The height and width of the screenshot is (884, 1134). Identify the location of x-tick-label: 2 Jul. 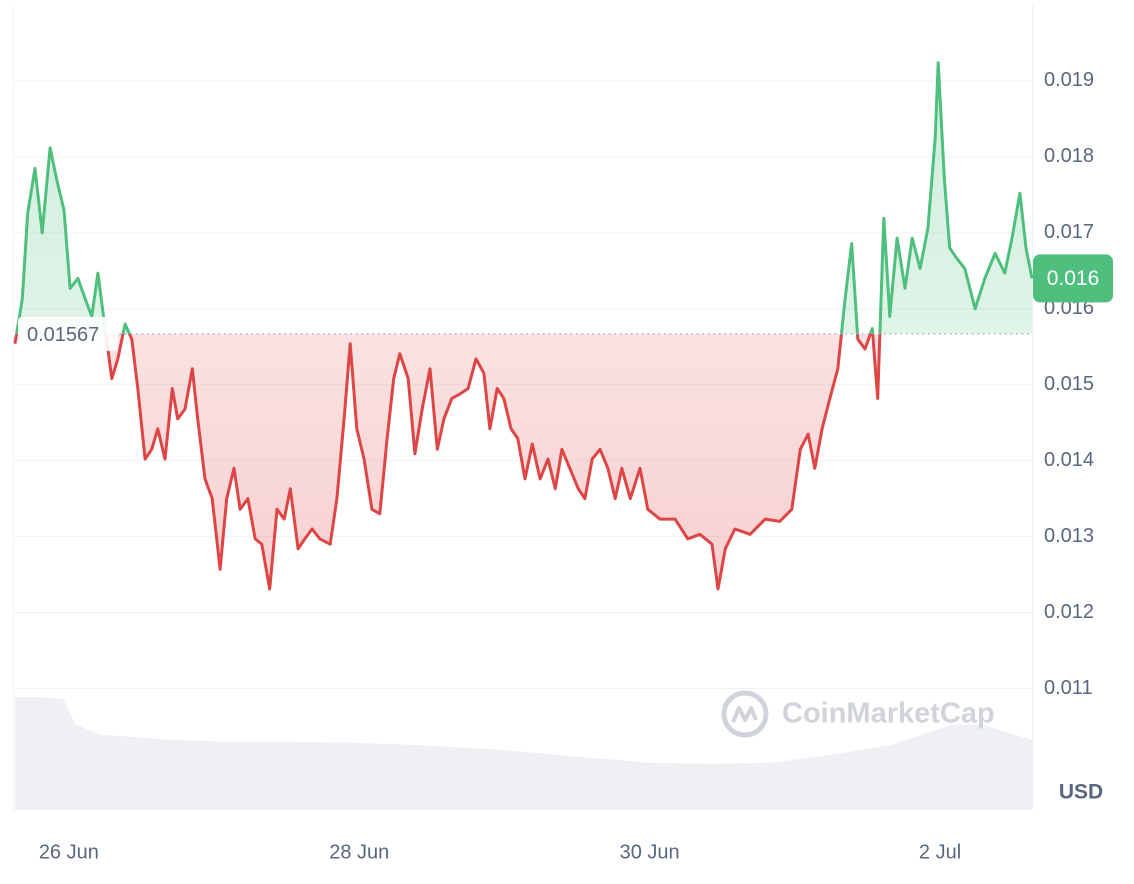
(940, 852).